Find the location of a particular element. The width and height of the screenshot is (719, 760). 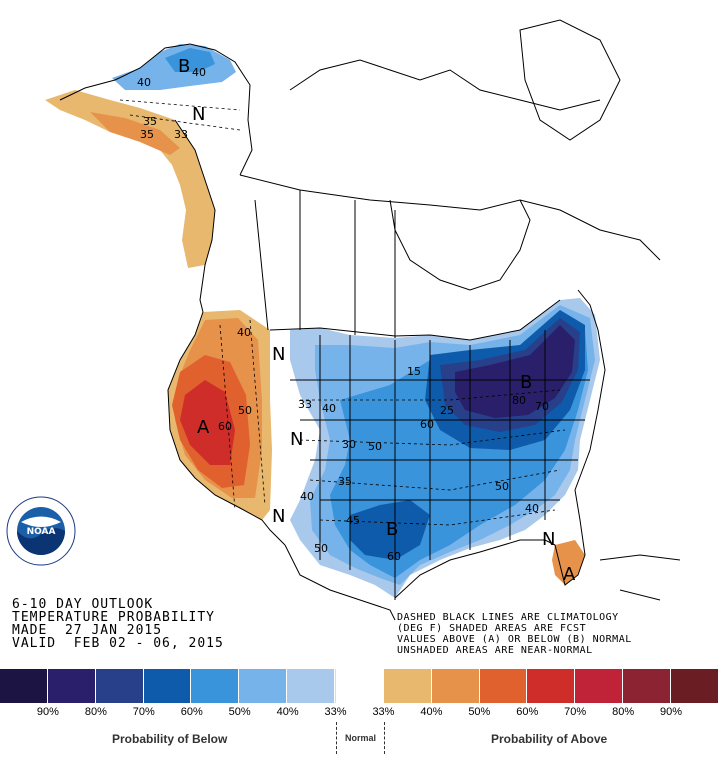

noaa-logo: NOAA is located at coordinates (41, 531).